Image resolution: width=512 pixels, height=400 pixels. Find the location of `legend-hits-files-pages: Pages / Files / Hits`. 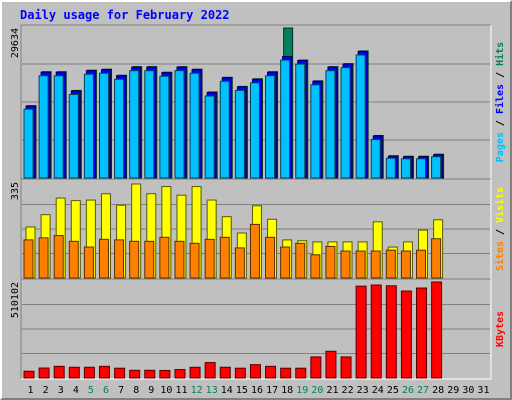

legend-hits-files-pages: Pages / Files / Hits is located at coordinates (500, 102).